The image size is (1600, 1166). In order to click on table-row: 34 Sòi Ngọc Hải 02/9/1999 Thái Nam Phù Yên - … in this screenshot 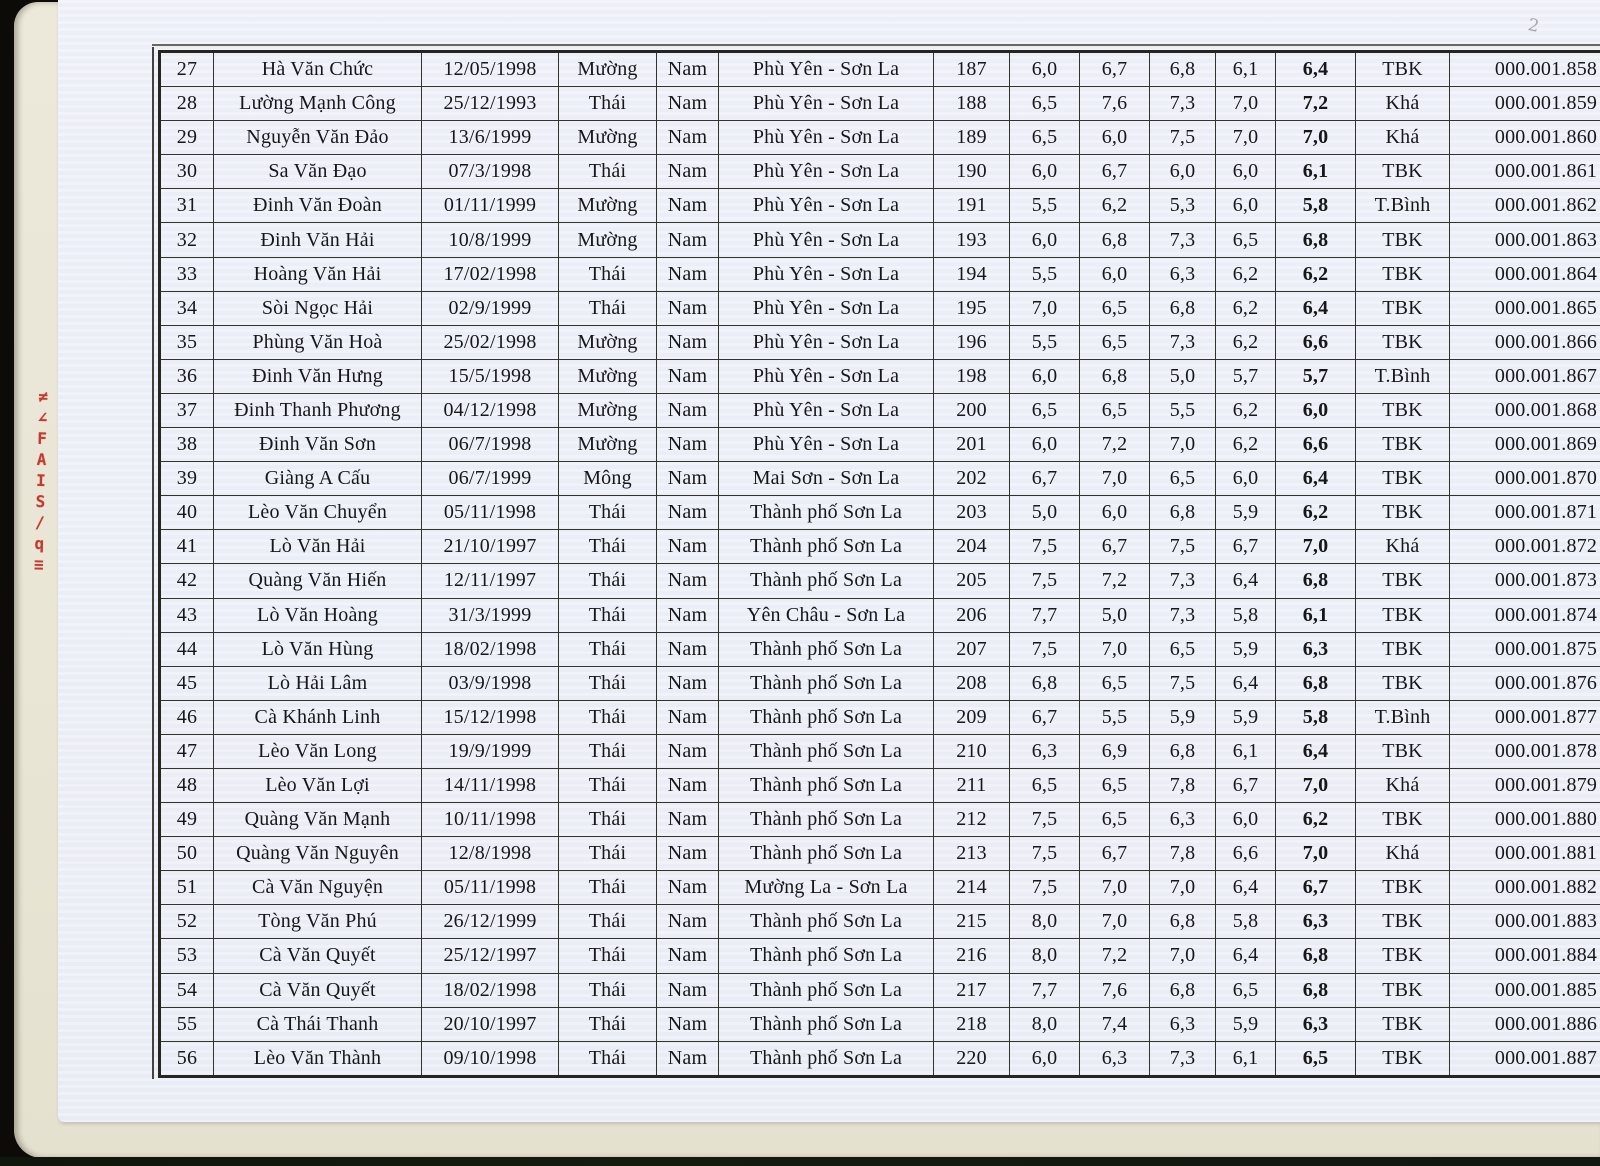, I will do `click(879, 308)`.